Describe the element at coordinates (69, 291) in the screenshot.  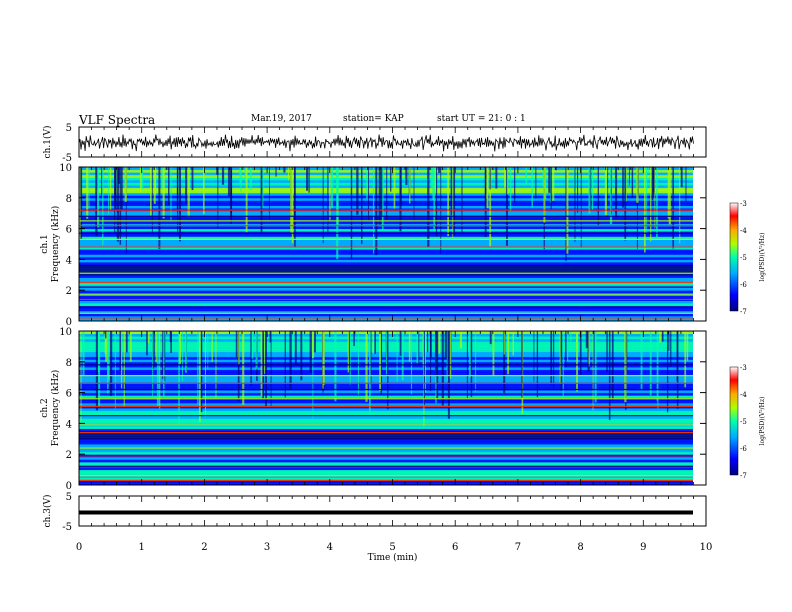
I see `ch1-spectrogram-ytick-label: 2` at that location.